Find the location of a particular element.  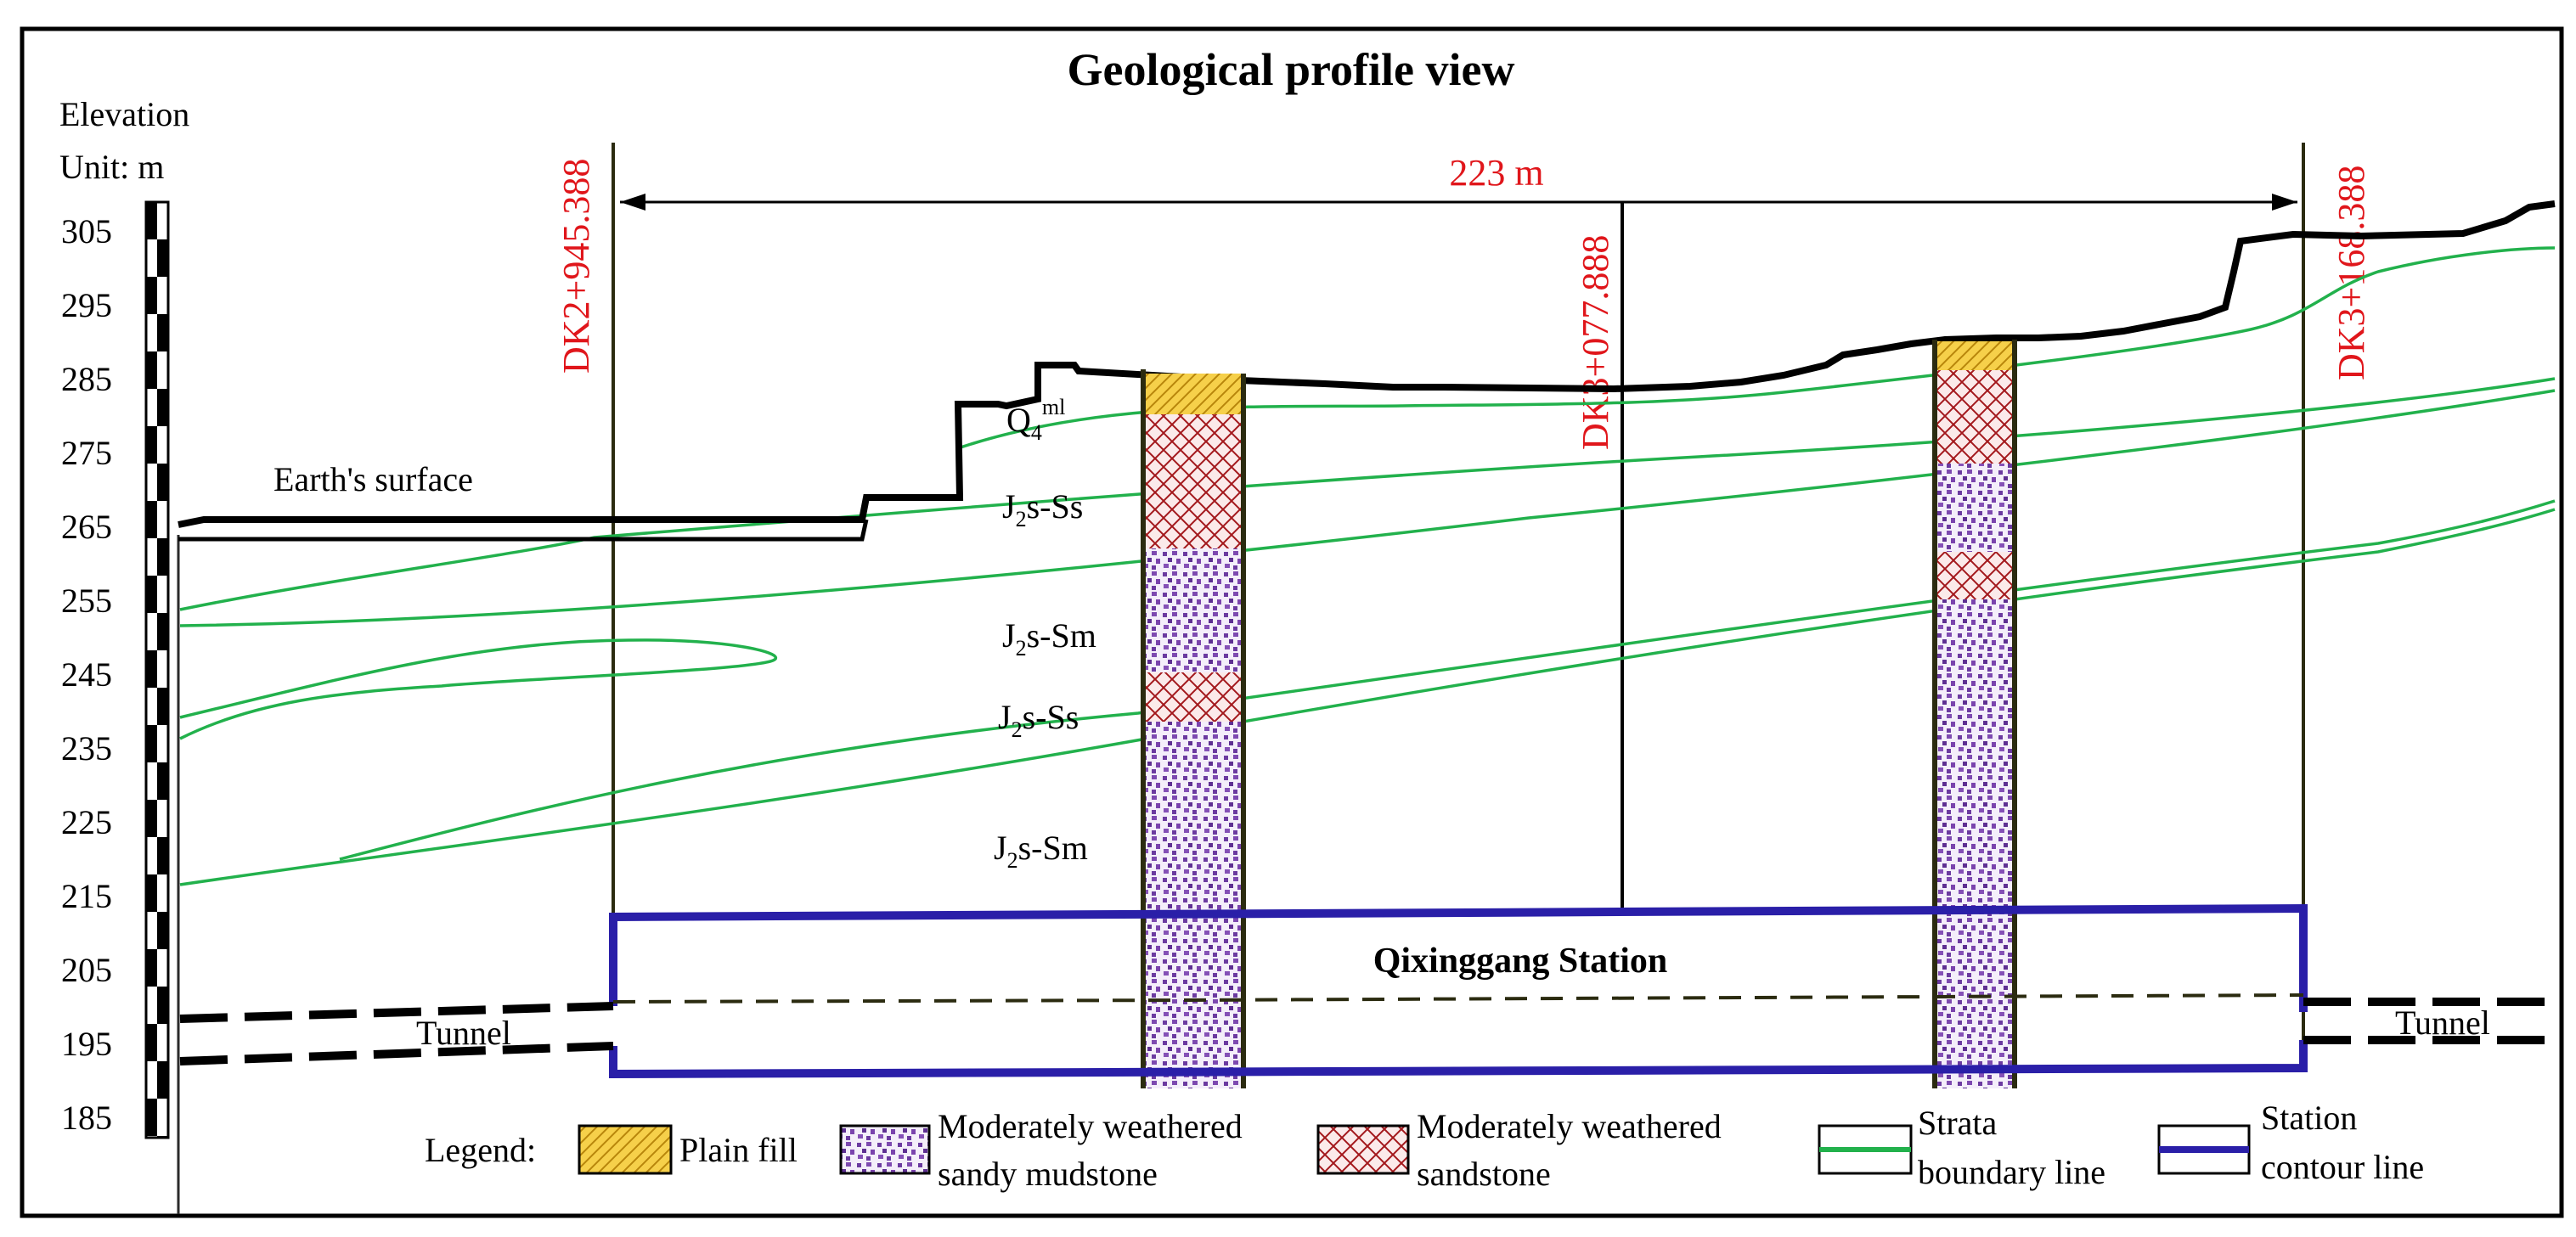

elevation-tick-label: 225 is located at coordinates (86, 822).